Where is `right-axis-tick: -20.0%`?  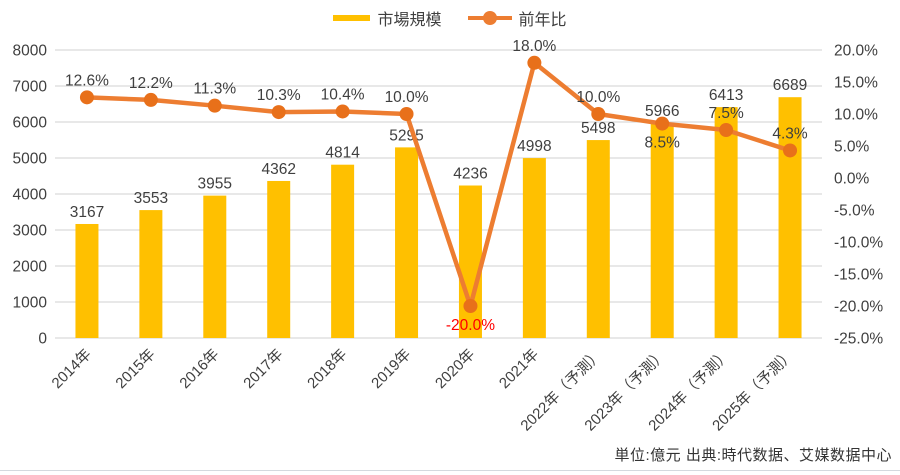
right-axis-tick: -20.0% is located at coordinates (858, 307).